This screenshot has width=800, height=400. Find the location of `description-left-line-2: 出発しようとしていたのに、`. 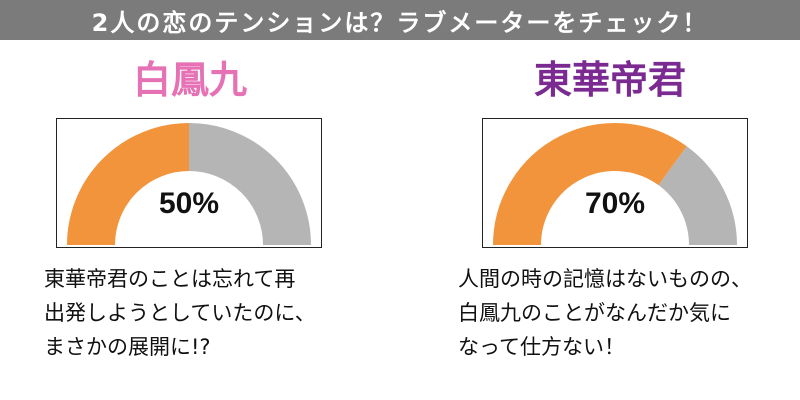

description-left-line-2: 出発しようとしていたのに、 is located at coordinates (180, 313).